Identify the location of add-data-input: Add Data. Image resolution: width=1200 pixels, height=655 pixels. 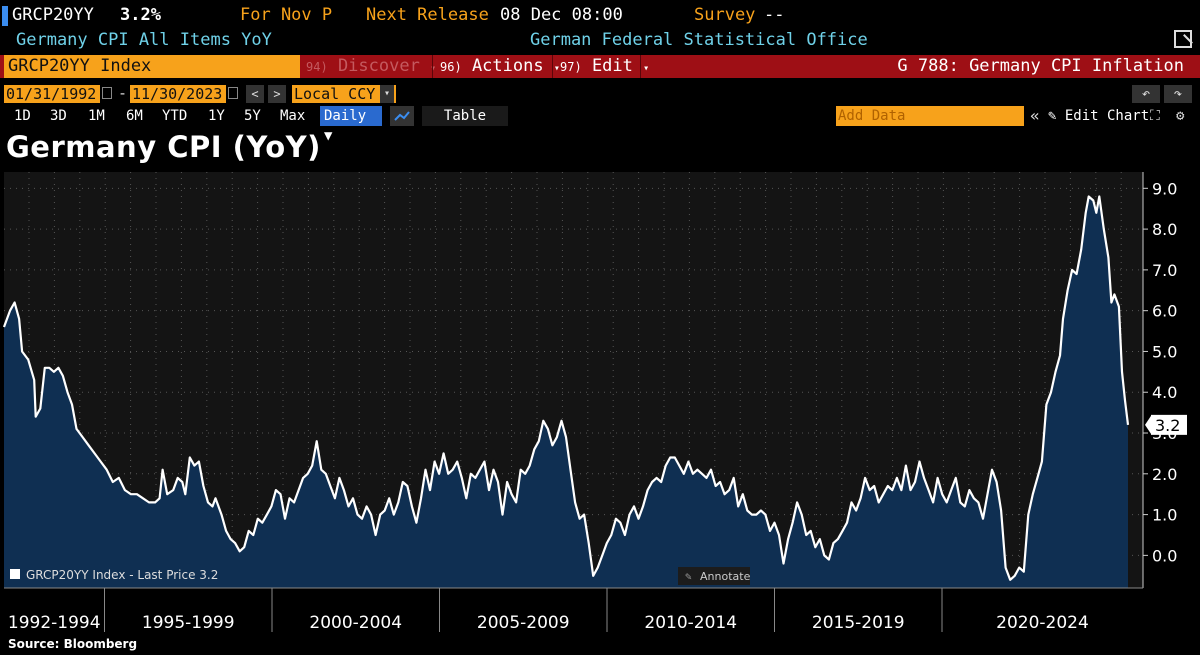
(930, 116).